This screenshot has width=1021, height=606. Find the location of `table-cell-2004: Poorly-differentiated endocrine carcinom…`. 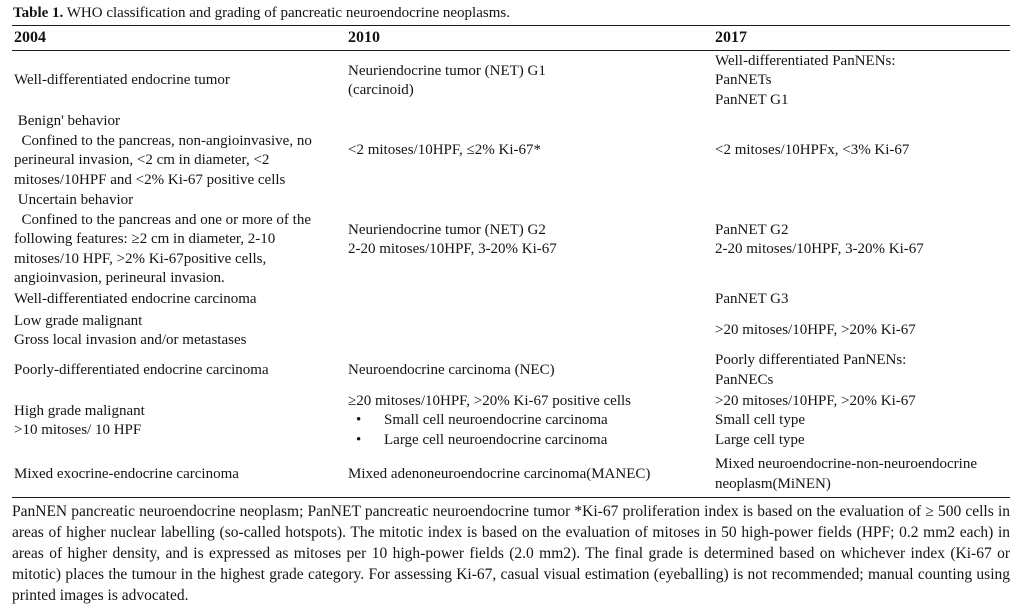

table-cell-2004: Poorly-differentiated endocrine carcinom… is located at coordinates (179, 371).